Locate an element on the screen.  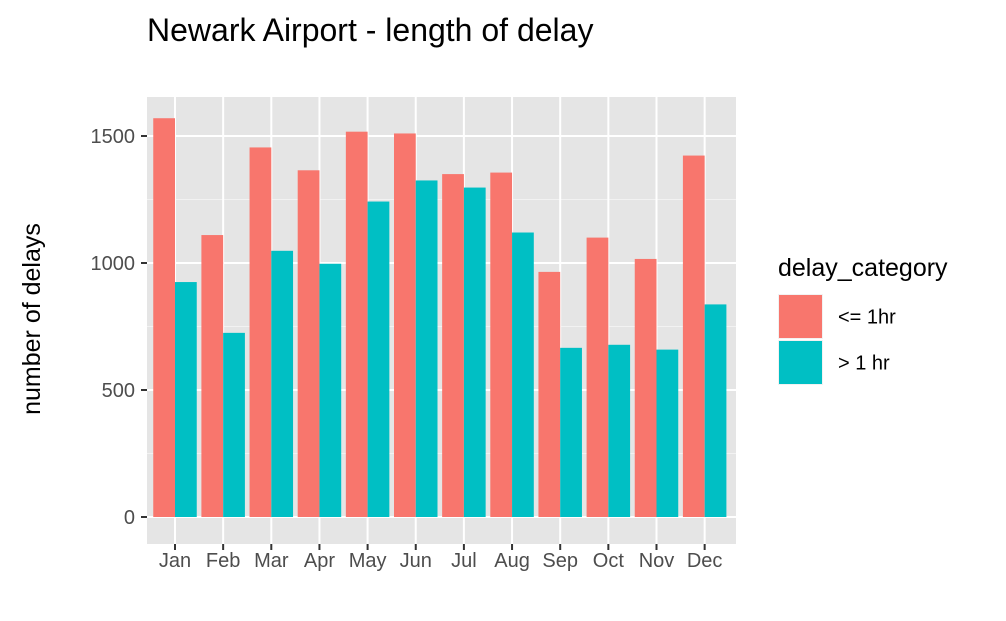
x-tick-label: Jun is located at coordinates (416, 561).